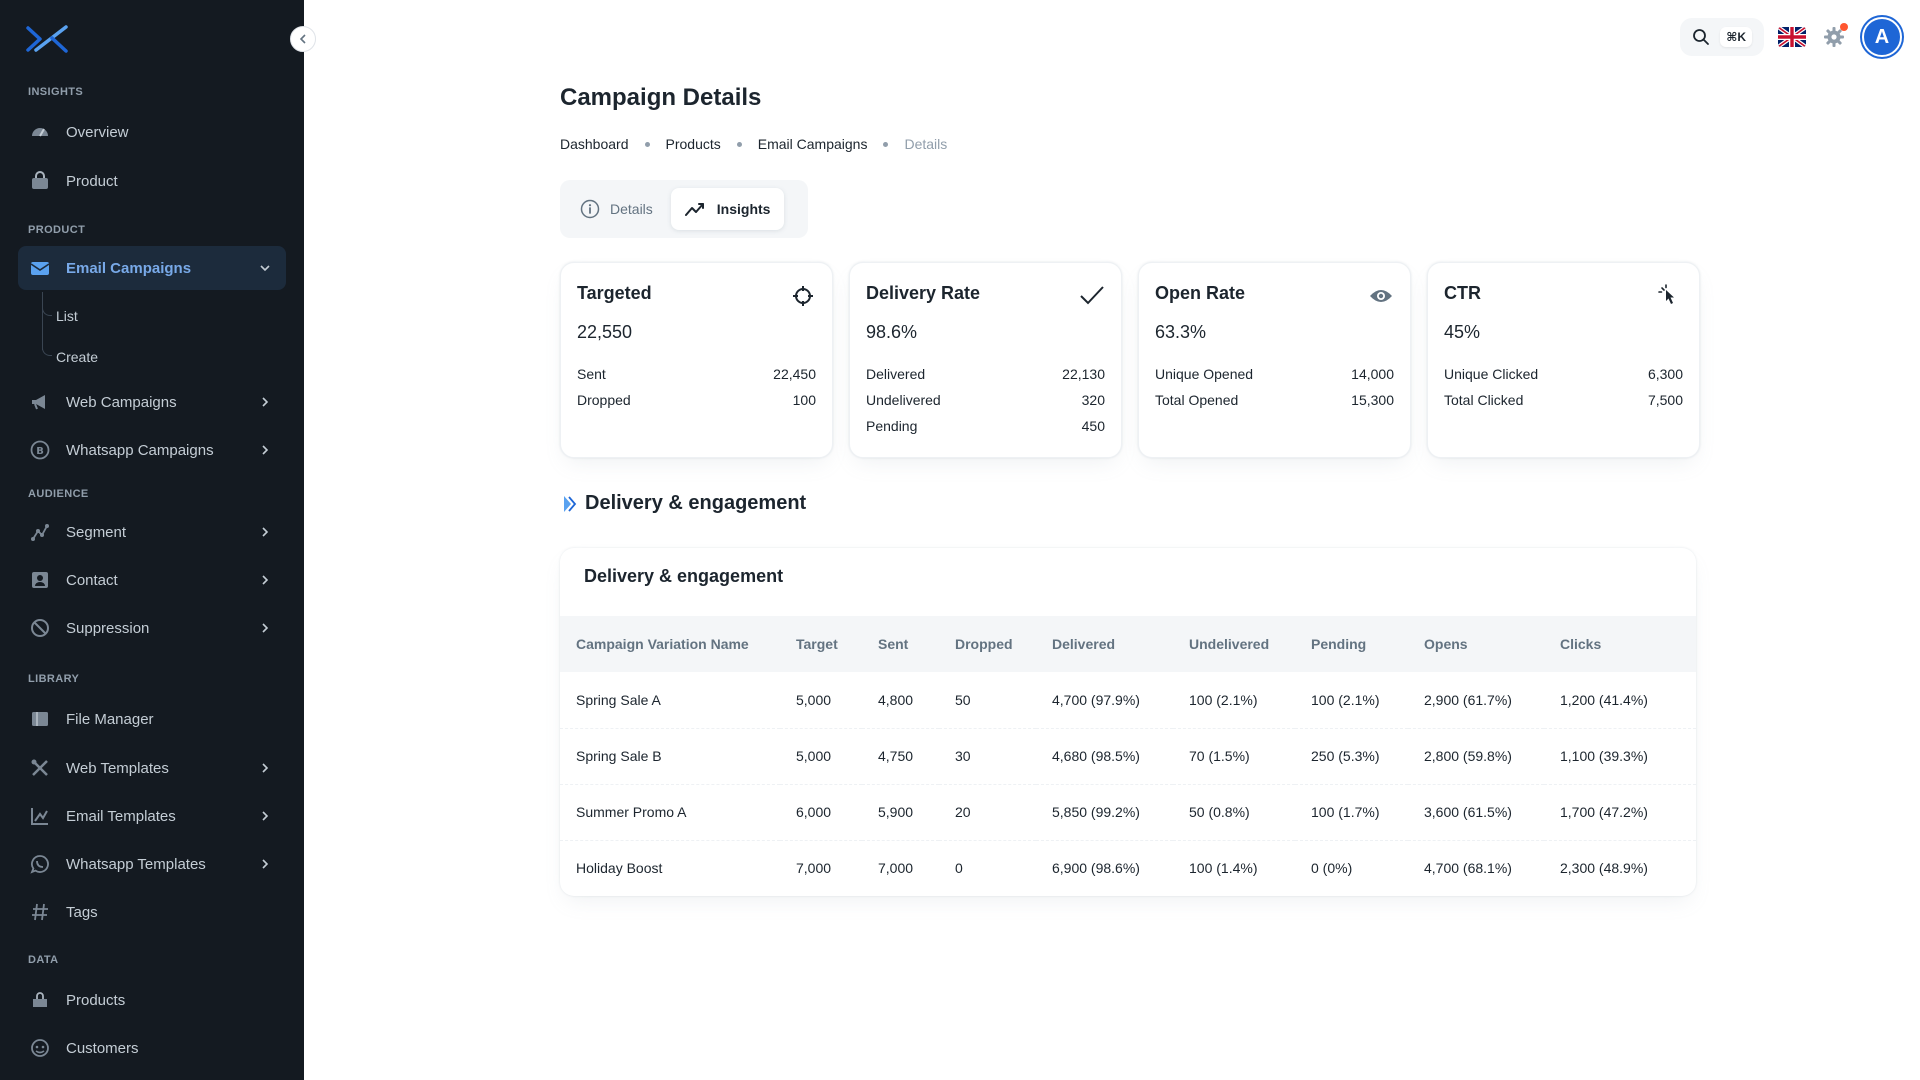  What do you see at coordinates (662, 644) in the screenshot?
I see `column-header: Campaign Variation Name` at bounding box center [662, 644].